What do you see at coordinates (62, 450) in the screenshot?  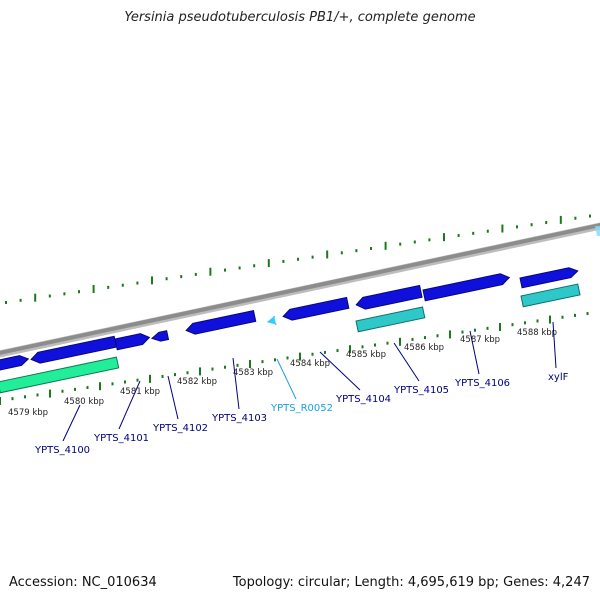 I see `gene-label: YPTS_4100` at bounding box center [62, 450].